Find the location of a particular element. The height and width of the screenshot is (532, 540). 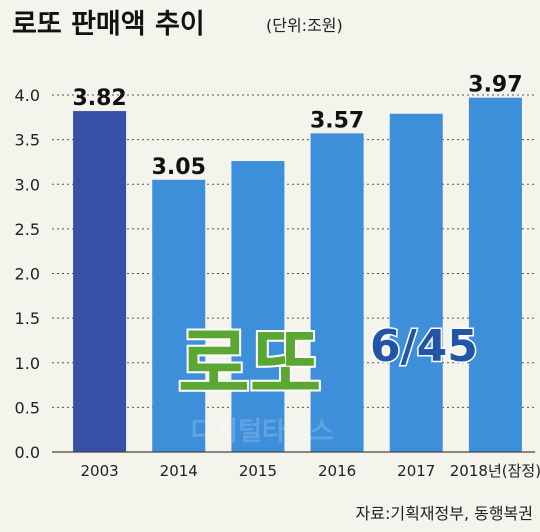

y-tick-label: 1.5 is located at coordinates (27, 318).